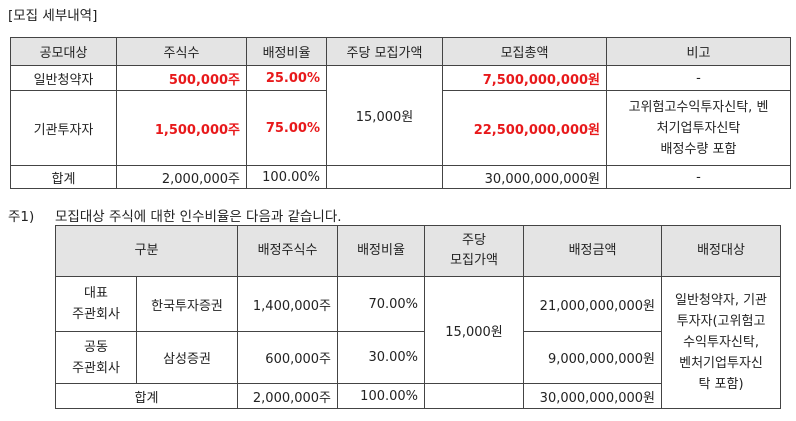 This screenshot has height=421, width=796. Describe the element at coordinates (698, 51) in the screenshot. I see `header-note: 비고` at that location.